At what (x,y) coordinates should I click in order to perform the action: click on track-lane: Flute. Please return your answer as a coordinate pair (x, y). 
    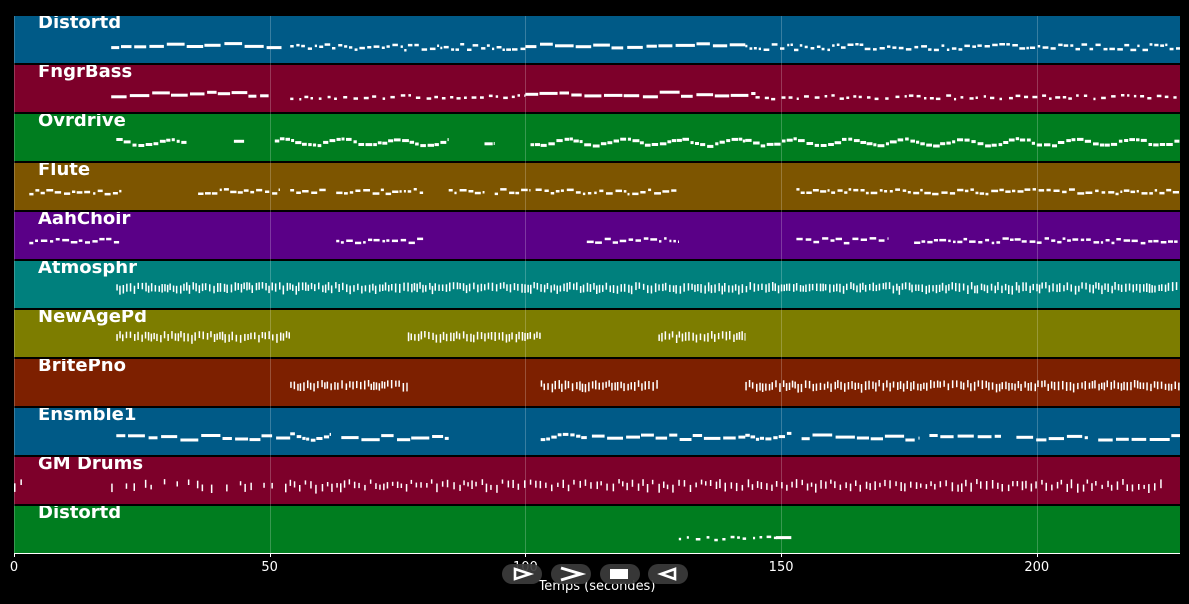
    Looking at the image, I should click on (597, 186).